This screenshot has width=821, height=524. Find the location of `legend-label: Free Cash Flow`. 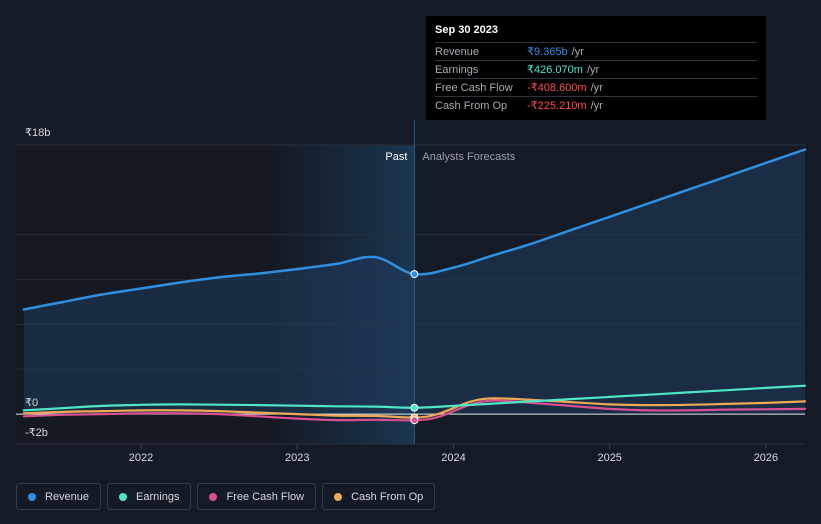

legend-label: Free Cash Flow is located at coordinates (265, 496).